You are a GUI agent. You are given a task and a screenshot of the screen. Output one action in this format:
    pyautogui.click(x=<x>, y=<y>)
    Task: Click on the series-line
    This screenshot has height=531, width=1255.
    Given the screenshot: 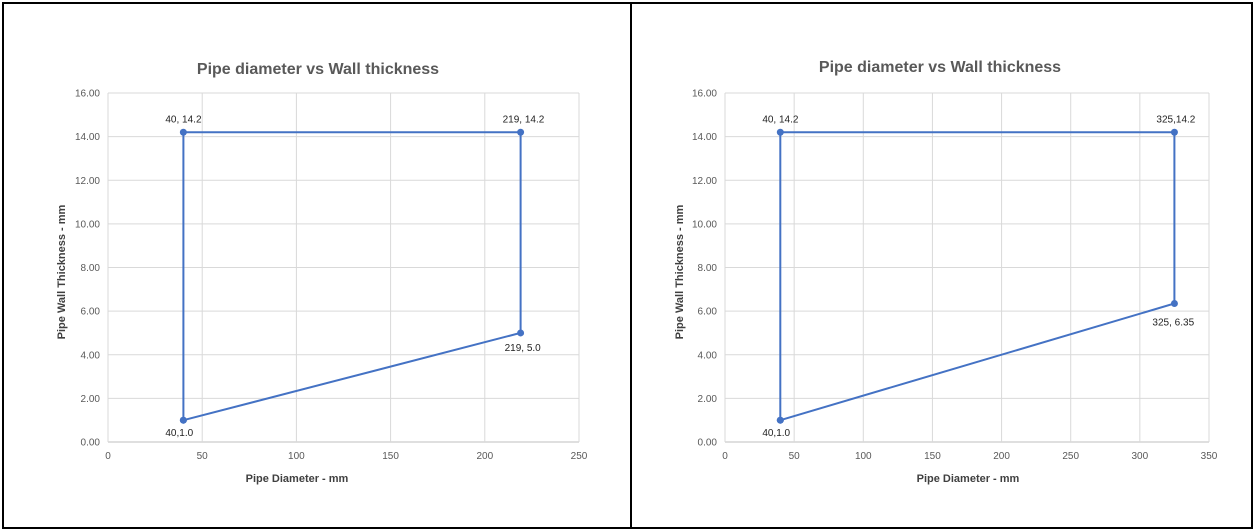 What is the action you would take?
    pyautogui.click(x=352, y=276)
    